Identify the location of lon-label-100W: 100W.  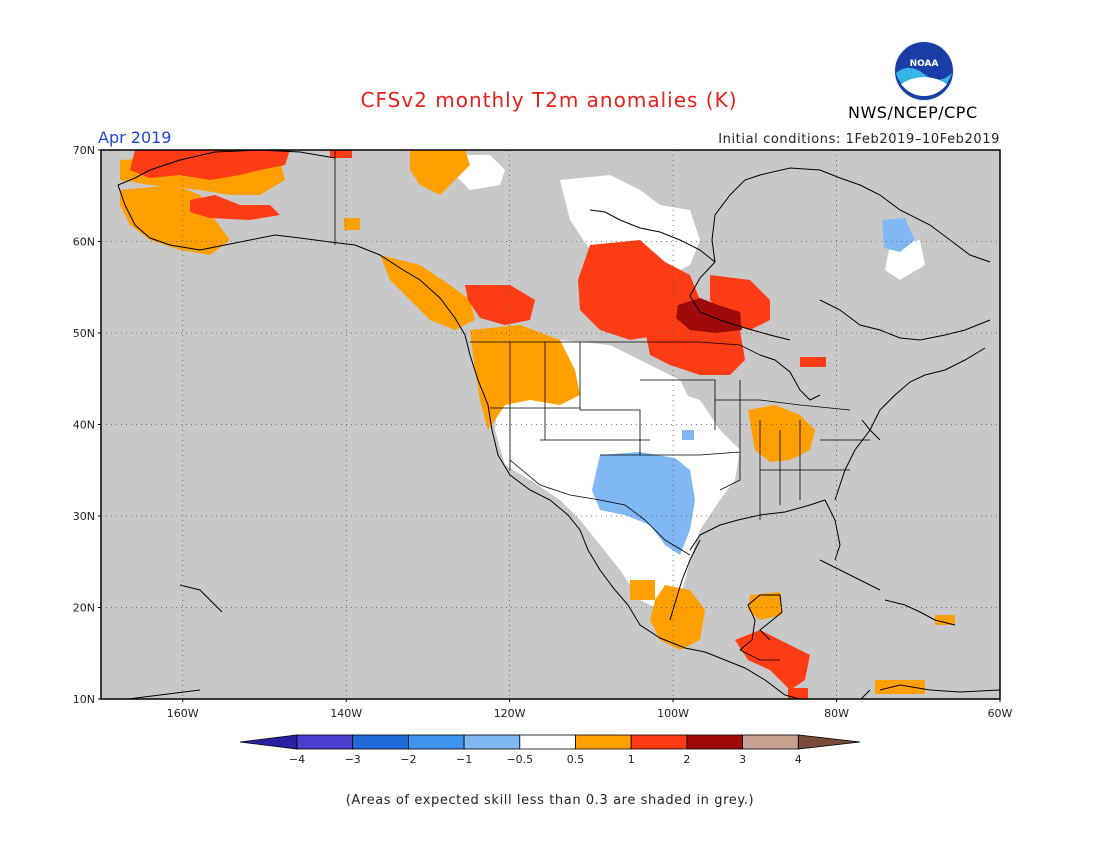
(673, 713).